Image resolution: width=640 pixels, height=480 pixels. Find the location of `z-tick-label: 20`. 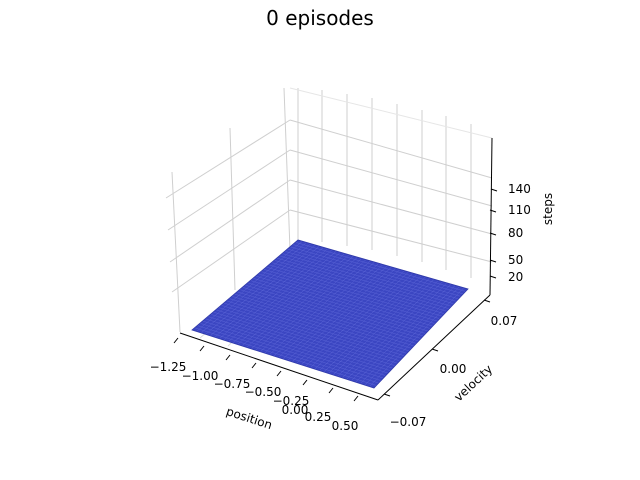

z-tick-label: 20 is located at coordinates (515, 277).